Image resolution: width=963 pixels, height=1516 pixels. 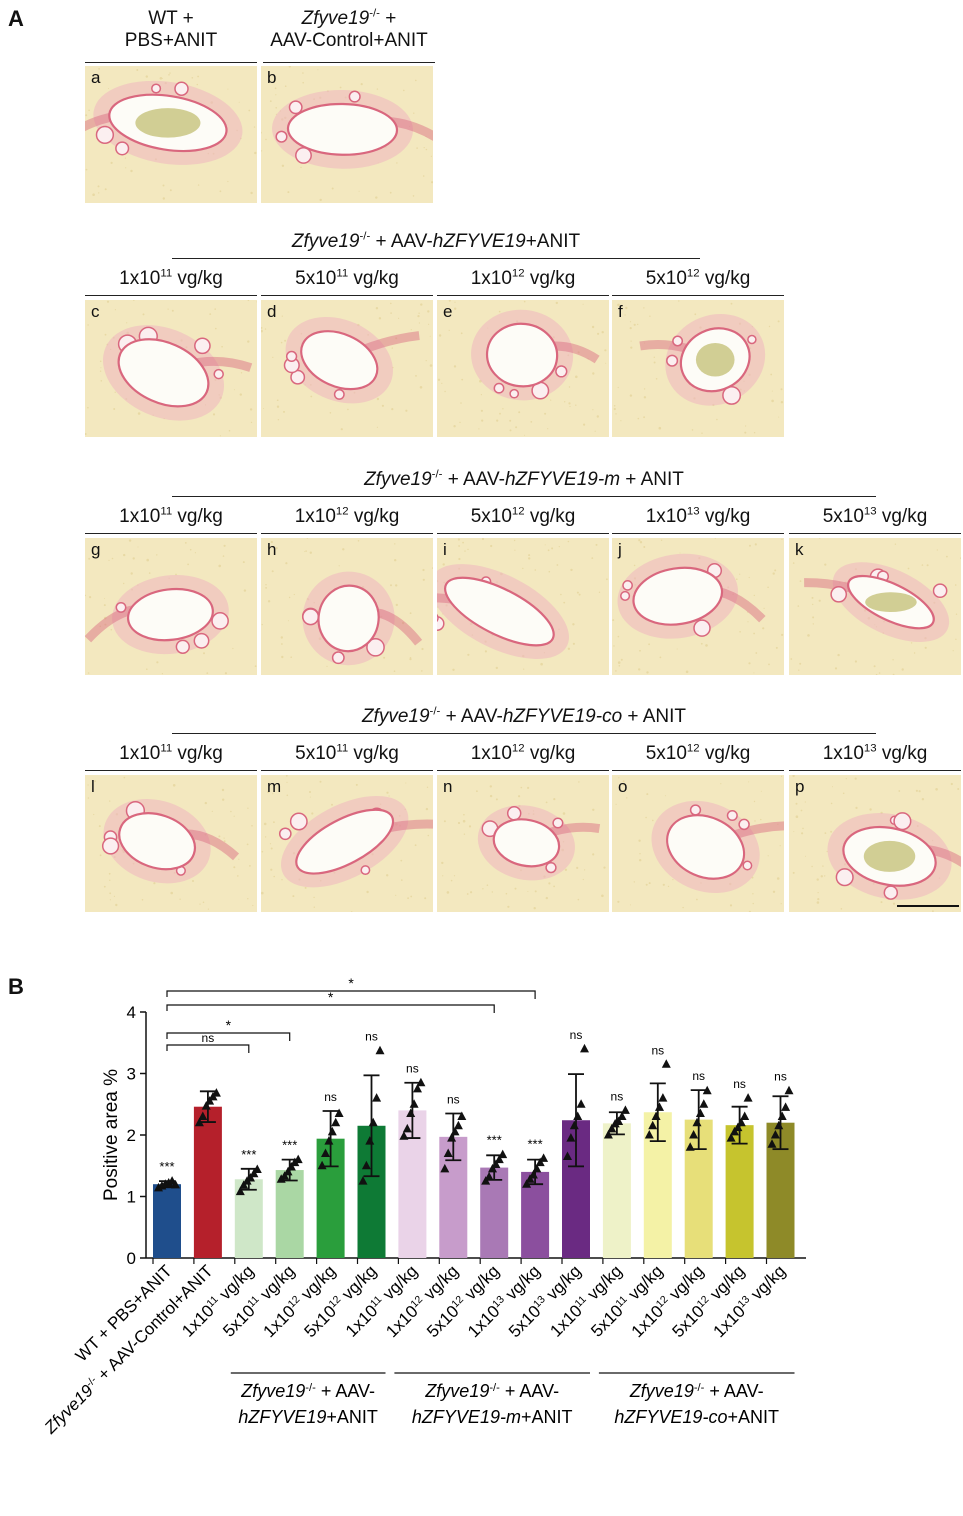 I want to click on header-rule, so click(x=349, y=63).